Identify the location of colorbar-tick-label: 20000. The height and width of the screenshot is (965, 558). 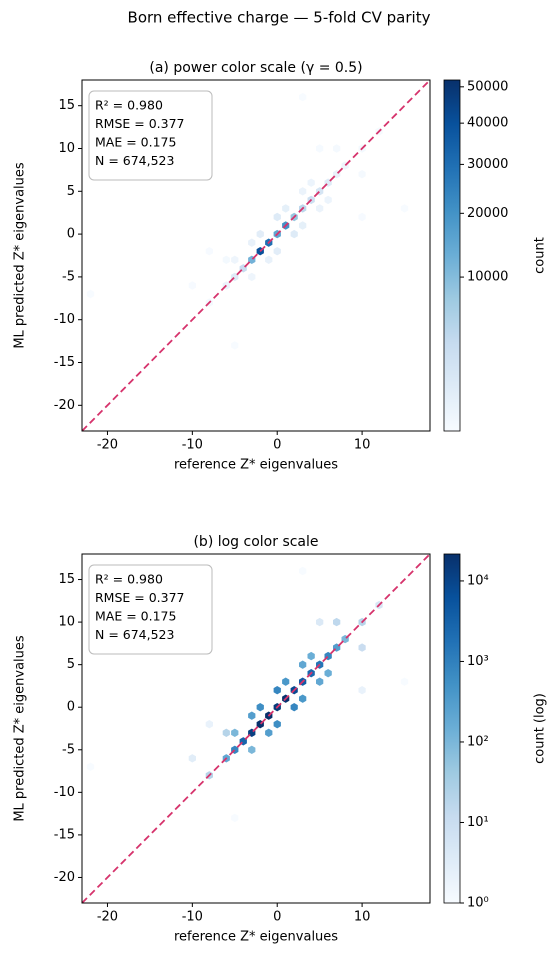
(487, 213).